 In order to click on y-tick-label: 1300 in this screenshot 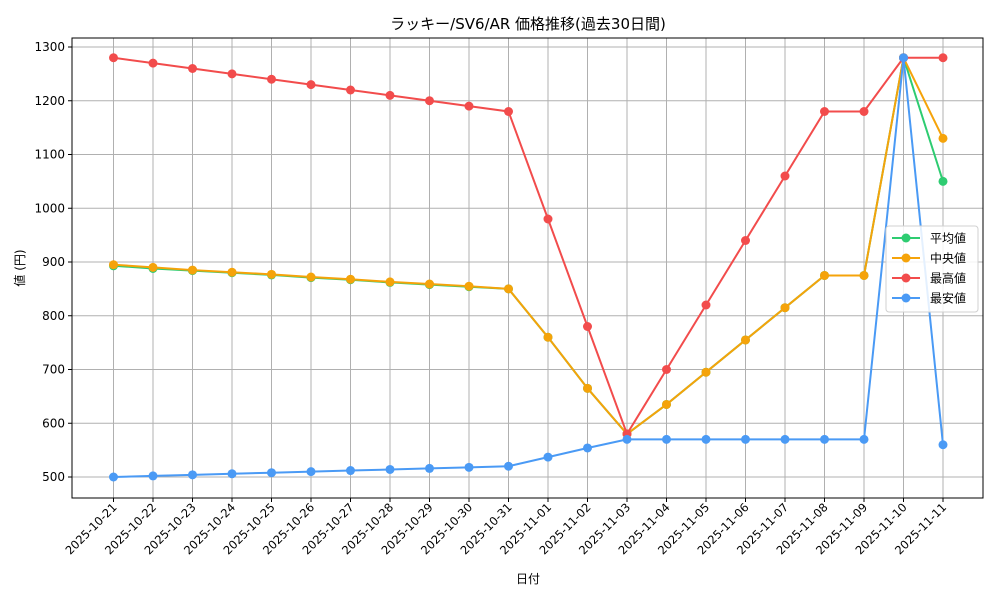, I will do `click(49, 47)`.